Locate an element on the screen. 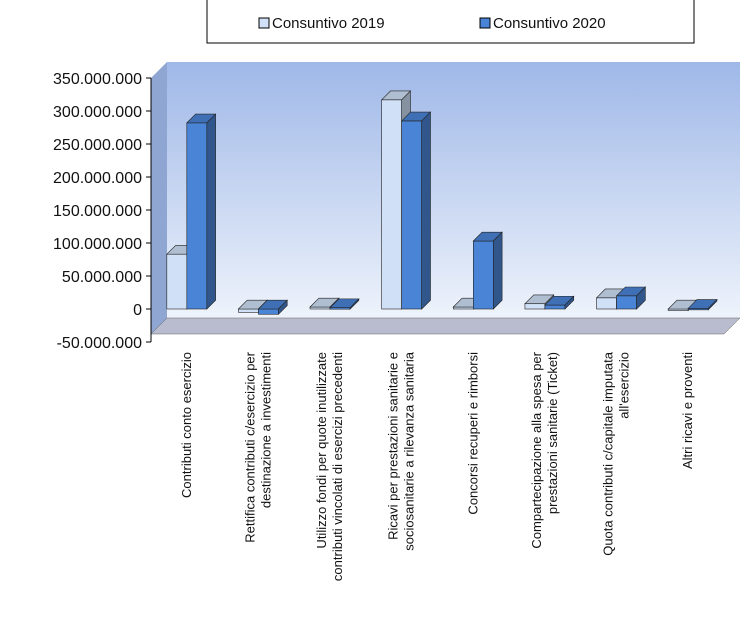 Image resolution: width=740 pixels, height=634 pixels. plot-floor is located at coordinates (445, 326).